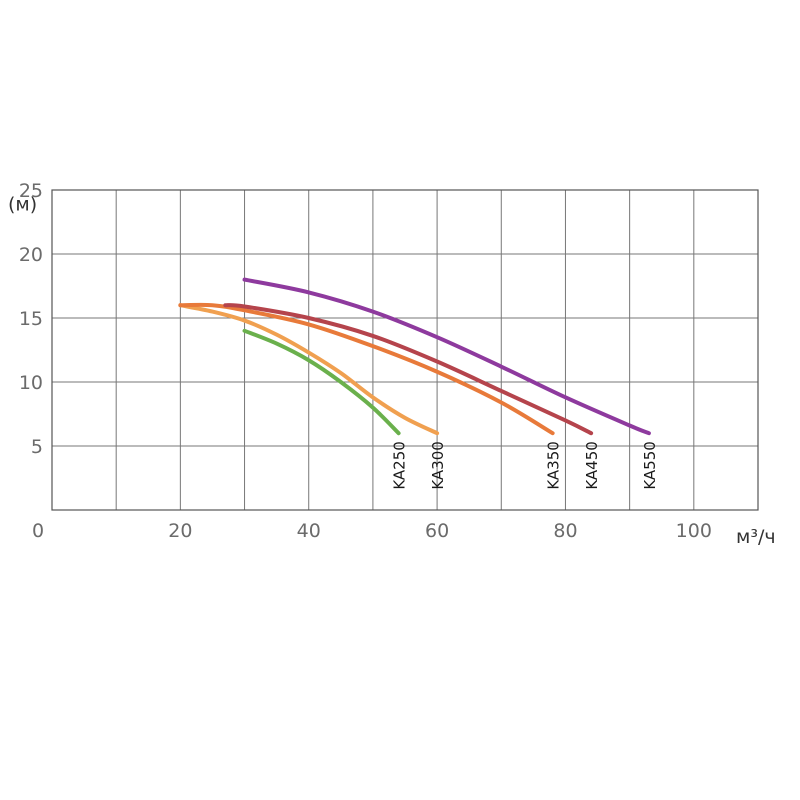  What do you see at coordinates (31, 255) in the screenshot?
I see `y-tick-label: 20` at bounding box center [31, 255].